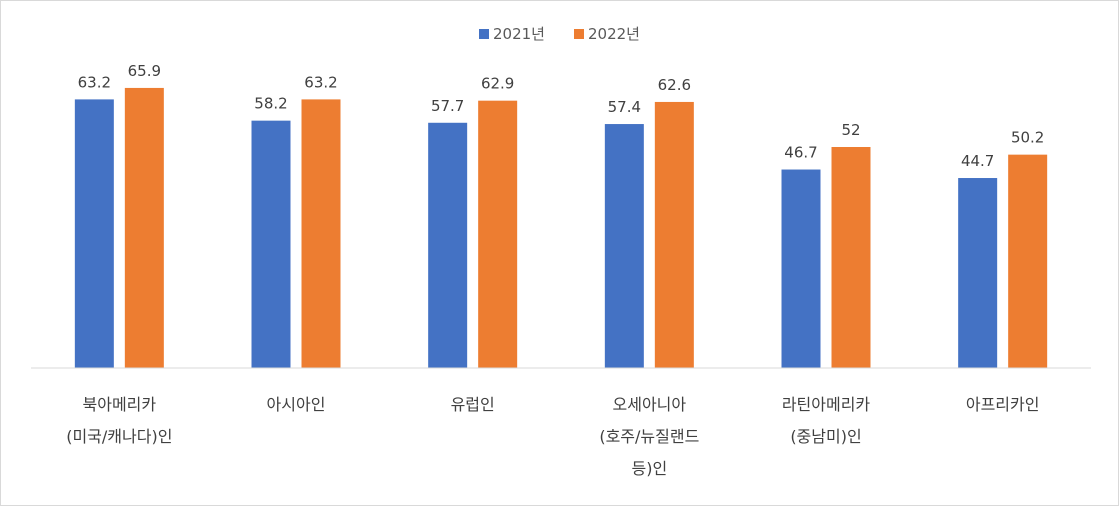  What do you see at coordinates (1027, 138) in the screenshot?
I see `data-label-2022-5: 50.2` at bounding box center [1027, 138].